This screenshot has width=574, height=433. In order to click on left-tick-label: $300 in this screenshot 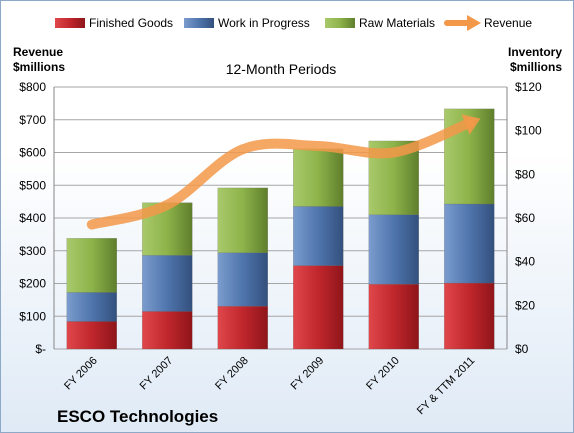, I will do `click(32, 251)`.